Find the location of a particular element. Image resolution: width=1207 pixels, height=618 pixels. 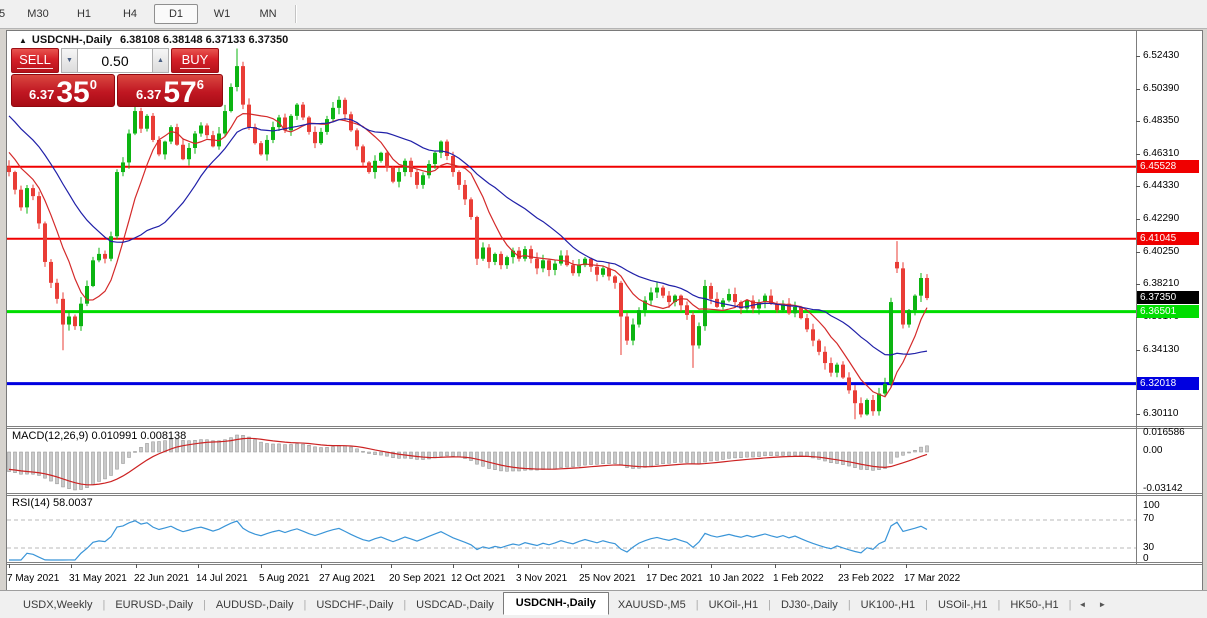

sell-price-panel: 6.37 35 0 is located at coordinates (63, 91).